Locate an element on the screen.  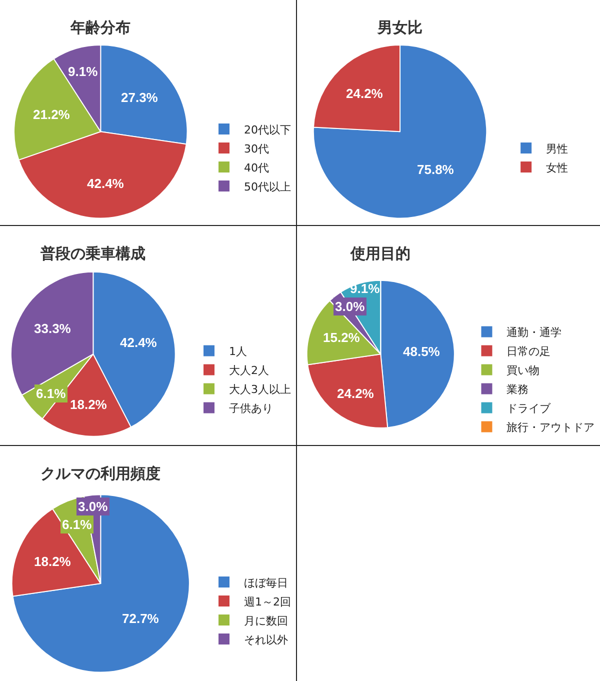
data-label: 9.1% is located at coordinates (83, 71).